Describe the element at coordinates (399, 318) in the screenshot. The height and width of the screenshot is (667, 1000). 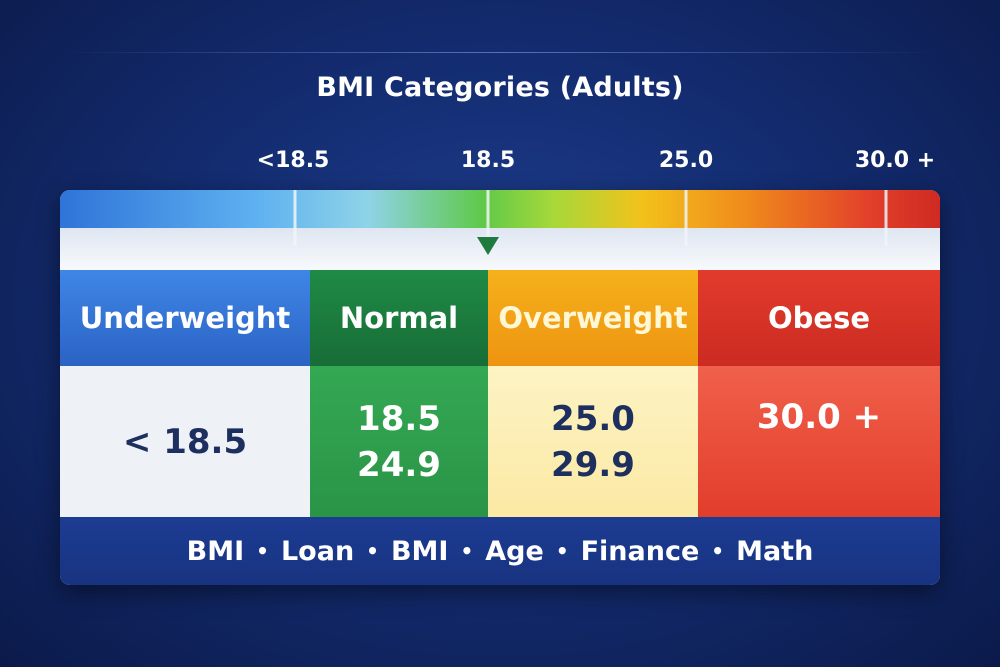
I see `category-name: Normal` at that location.